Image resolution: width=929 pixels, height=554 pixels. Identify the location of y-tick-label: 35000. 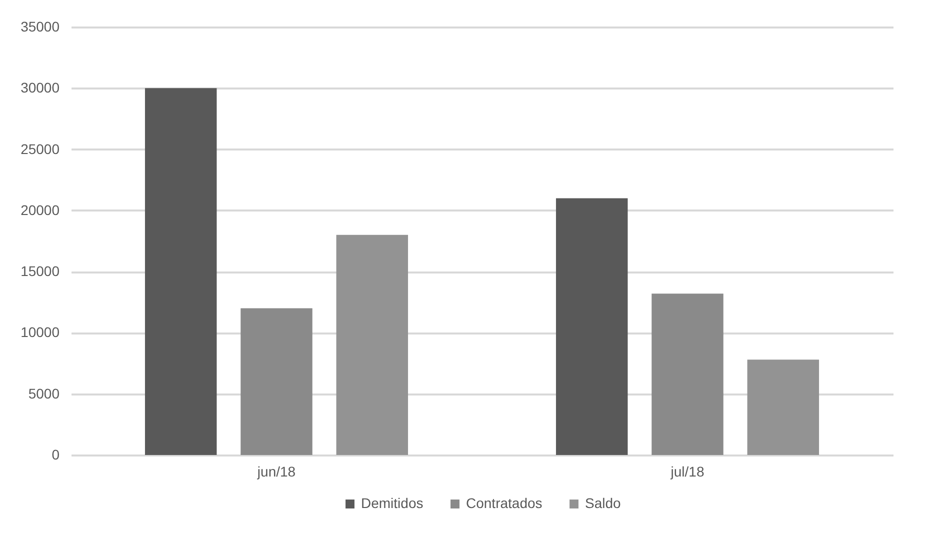
(40, 26).